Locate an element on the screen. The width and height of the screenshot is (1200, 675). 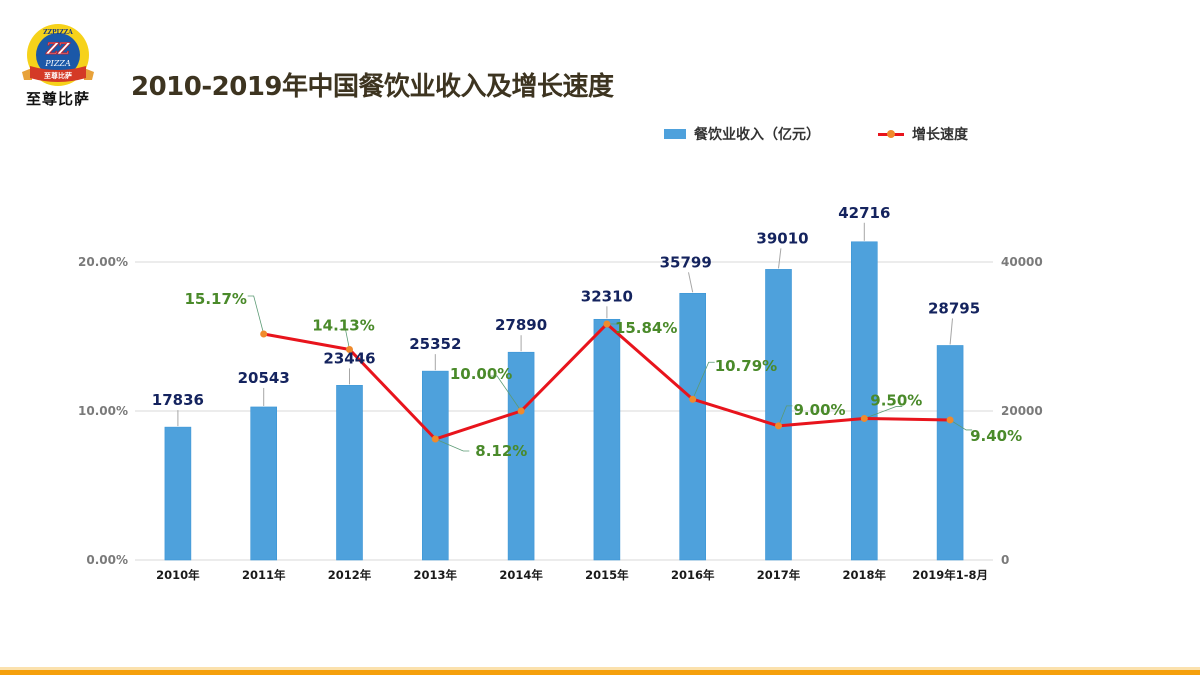
right-axis: 0 20000 40000 is located at coordinates (1022, 411).